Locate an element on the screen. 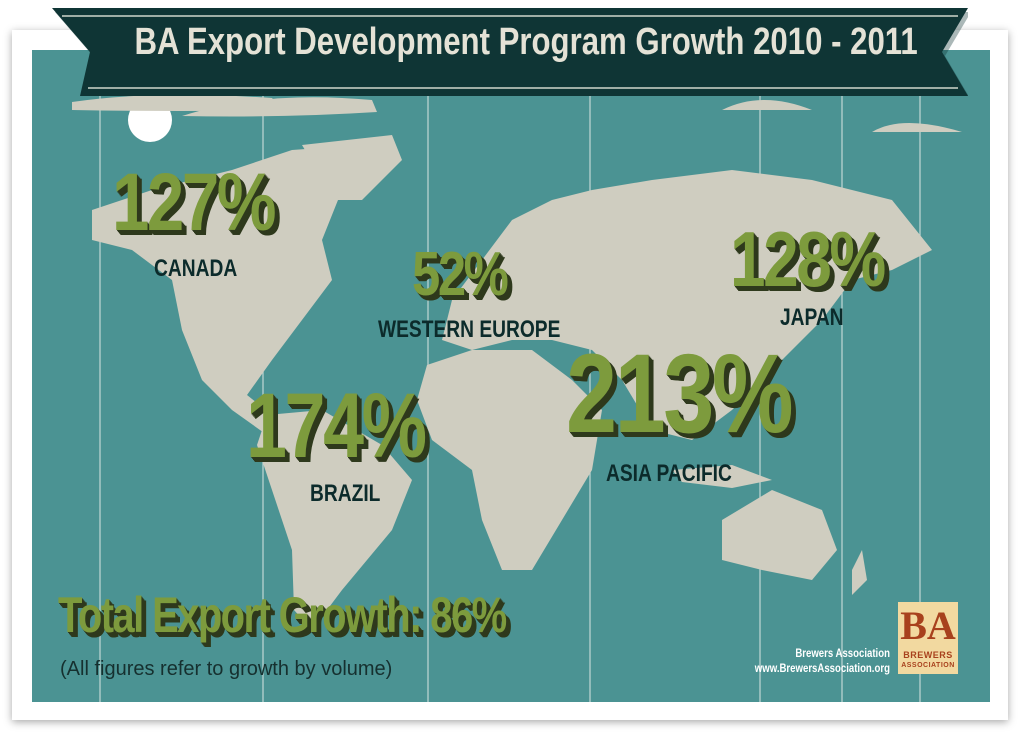 The height and width of the screenshot is (738, 1024). total-export-growth: Total Export Growth: 86% is located at coordinates (282, 615).